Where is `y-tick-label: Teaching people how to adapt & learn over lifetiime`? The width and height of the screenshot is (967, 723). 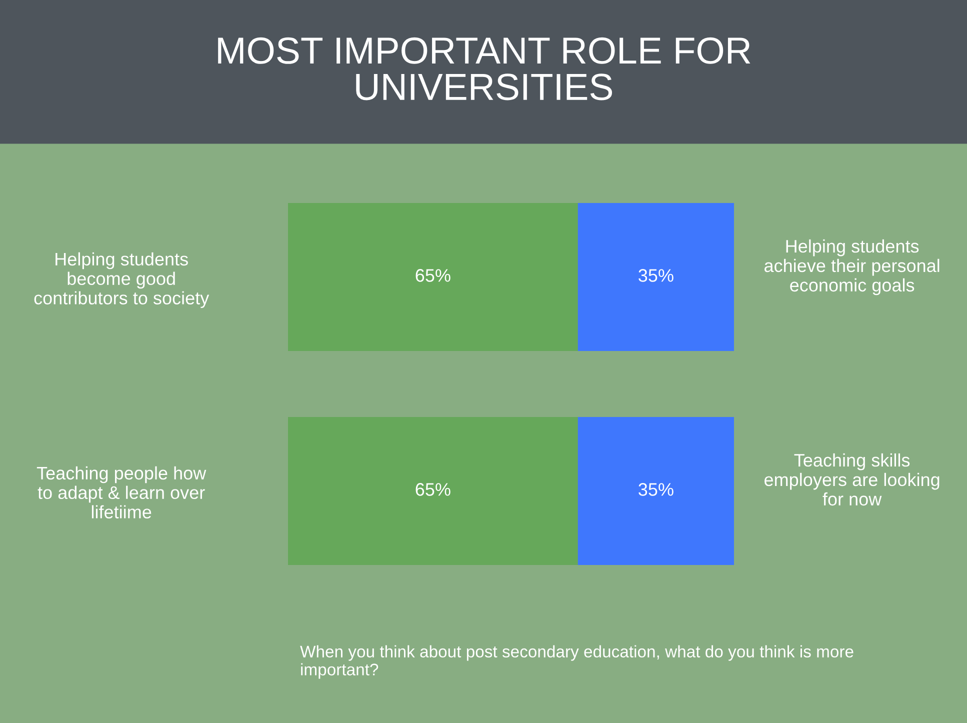 y-tick-label: Teaching people how to adapt & learn over lifetiime is located at coordinates (121, 492).